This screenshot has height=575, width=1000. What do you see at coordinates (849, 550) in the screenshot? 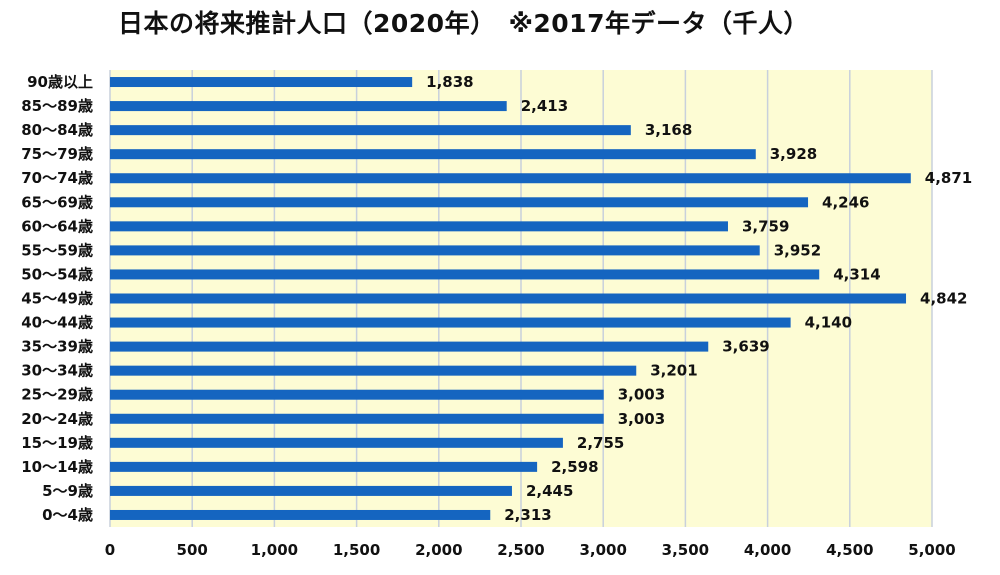
I see `x-tick-label: 4,500` at bounding box center [849, 550].